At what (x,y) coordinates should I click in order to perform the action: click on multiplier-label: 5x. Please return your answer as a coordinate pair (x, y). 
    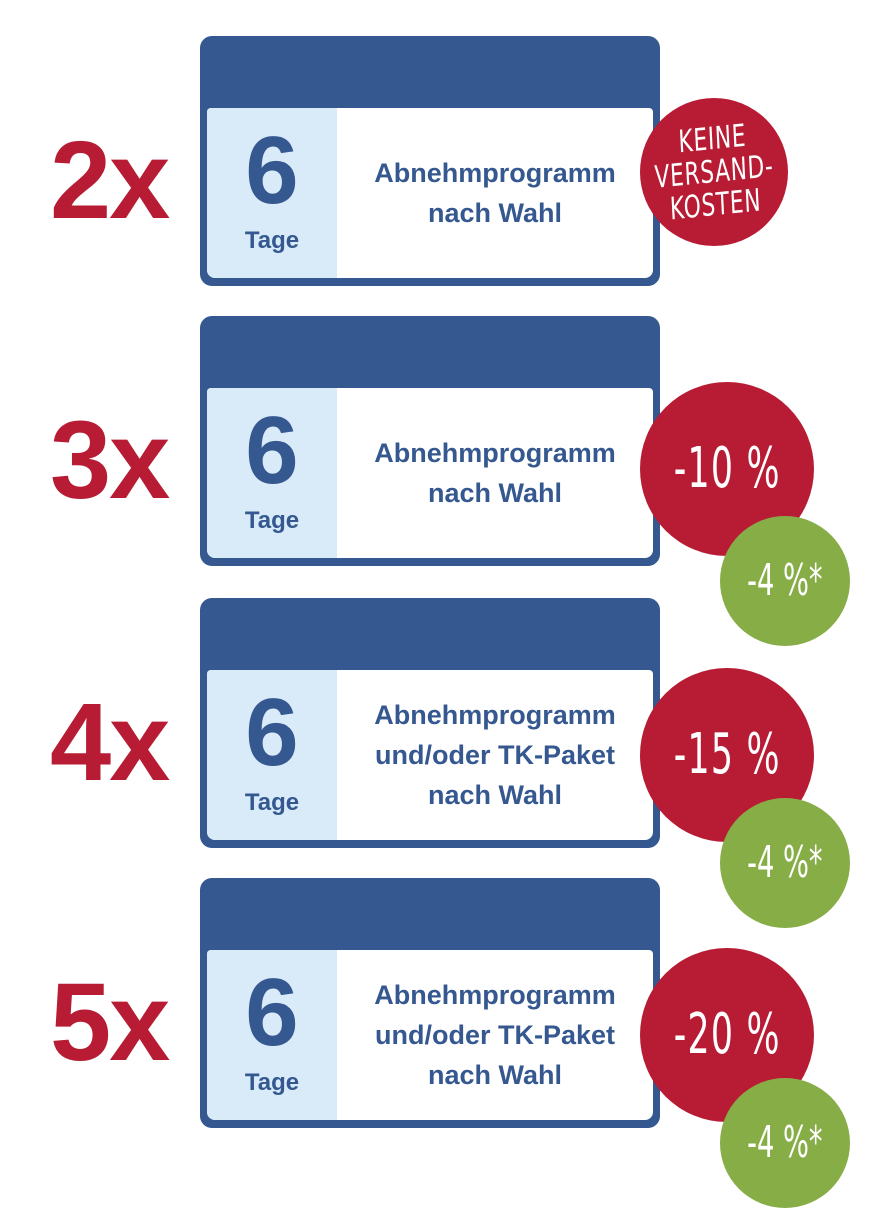
    Looking at the image, I should click on (110, 1022).